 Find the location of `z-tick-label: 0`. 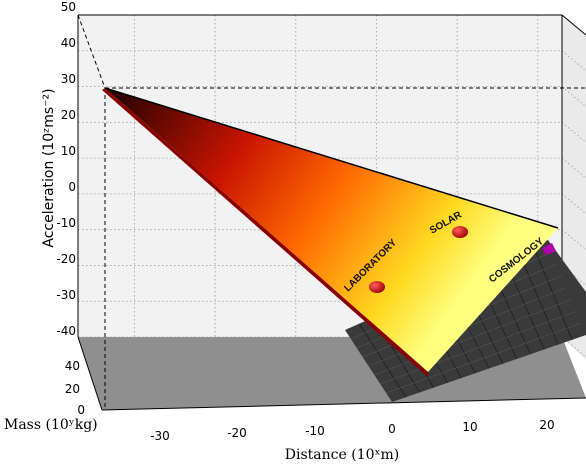

z-tick-label: 0 is located at coordinates (72, 187).